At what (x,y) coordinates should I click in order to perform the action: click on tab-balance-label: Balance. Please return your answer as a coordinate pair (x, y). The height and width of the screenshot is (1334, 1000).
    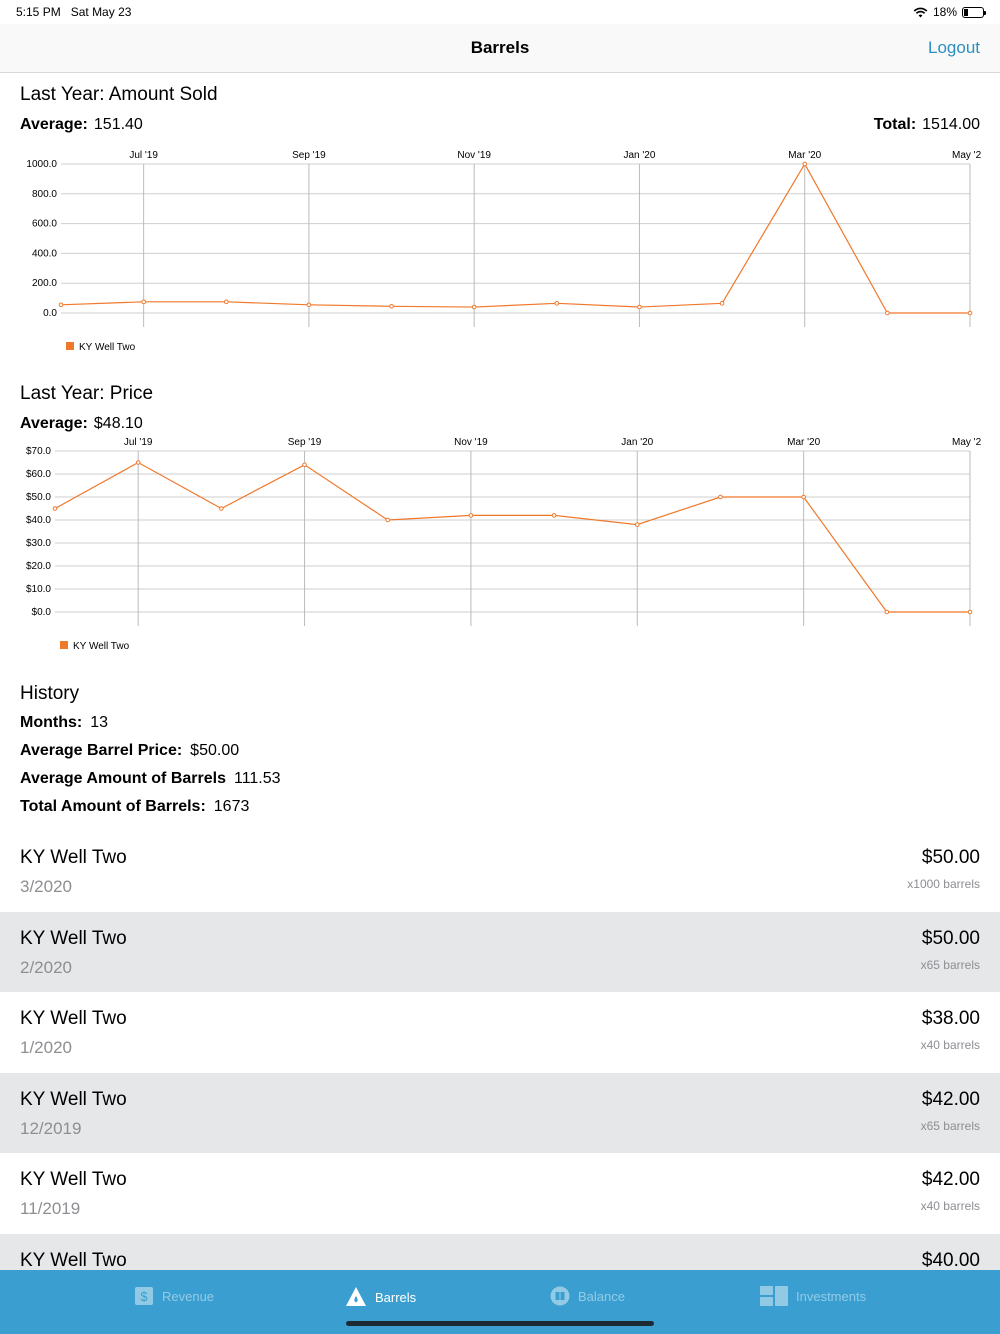
    Looking at the image, I should click on (601, 1296).